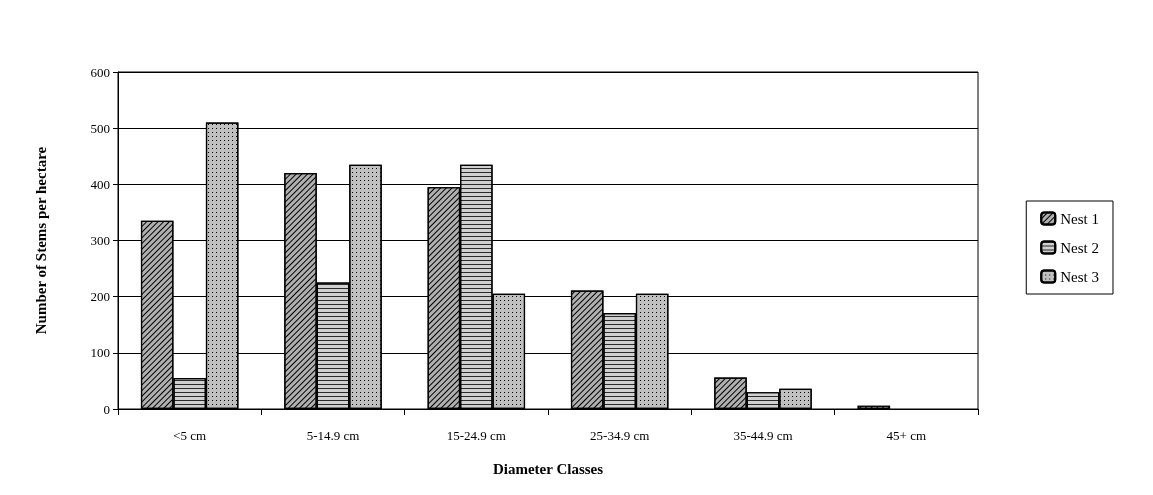 The width and height of the screenshot is (1153, 495). What do you see at coordinates (763, 435) in the screenshot?
I see `x-tick-label: 35-44.9 cm` at bounding box center [763, 435].